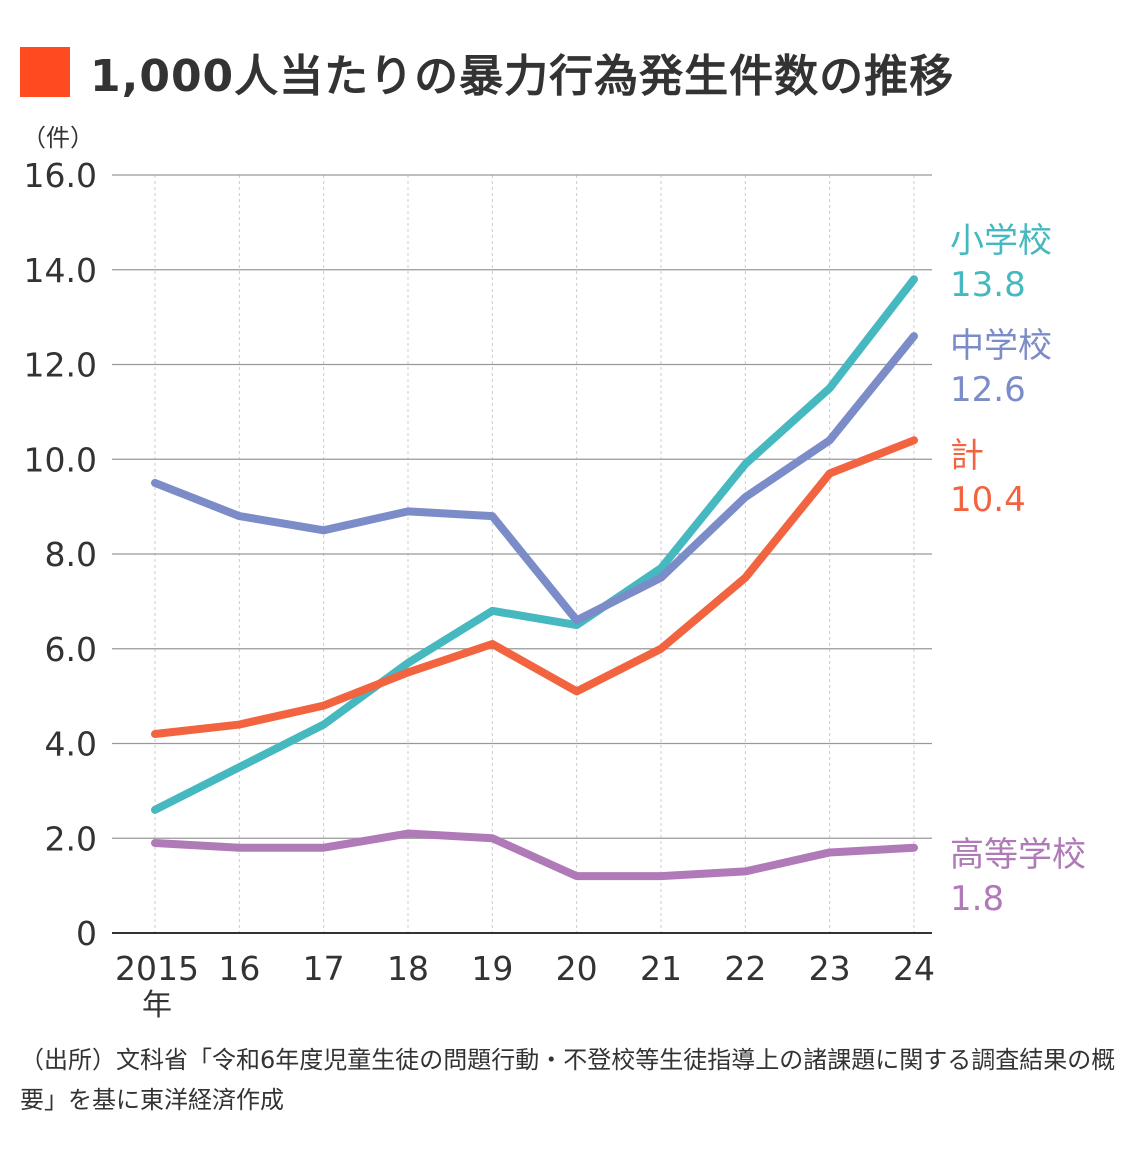 The height and width of the screenshot is (1149, 1140). What do you see at coordinates (71, 649) in the screenshot?
I see `y-tick-label: 6.0` at bounding box center [71, 649].